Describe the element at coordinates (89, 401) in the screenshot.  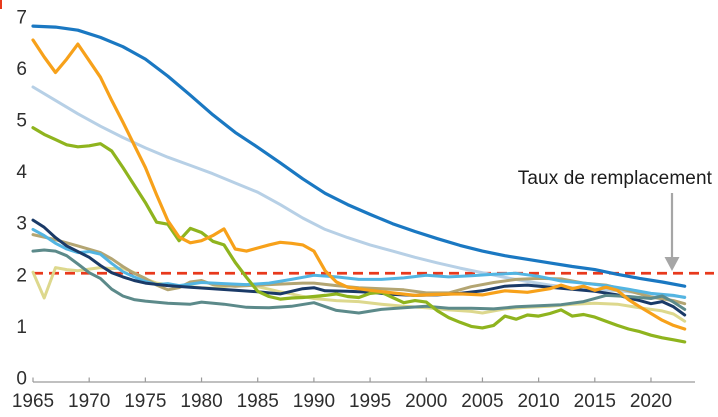
I see `x-tick-label: 1970` at that location.